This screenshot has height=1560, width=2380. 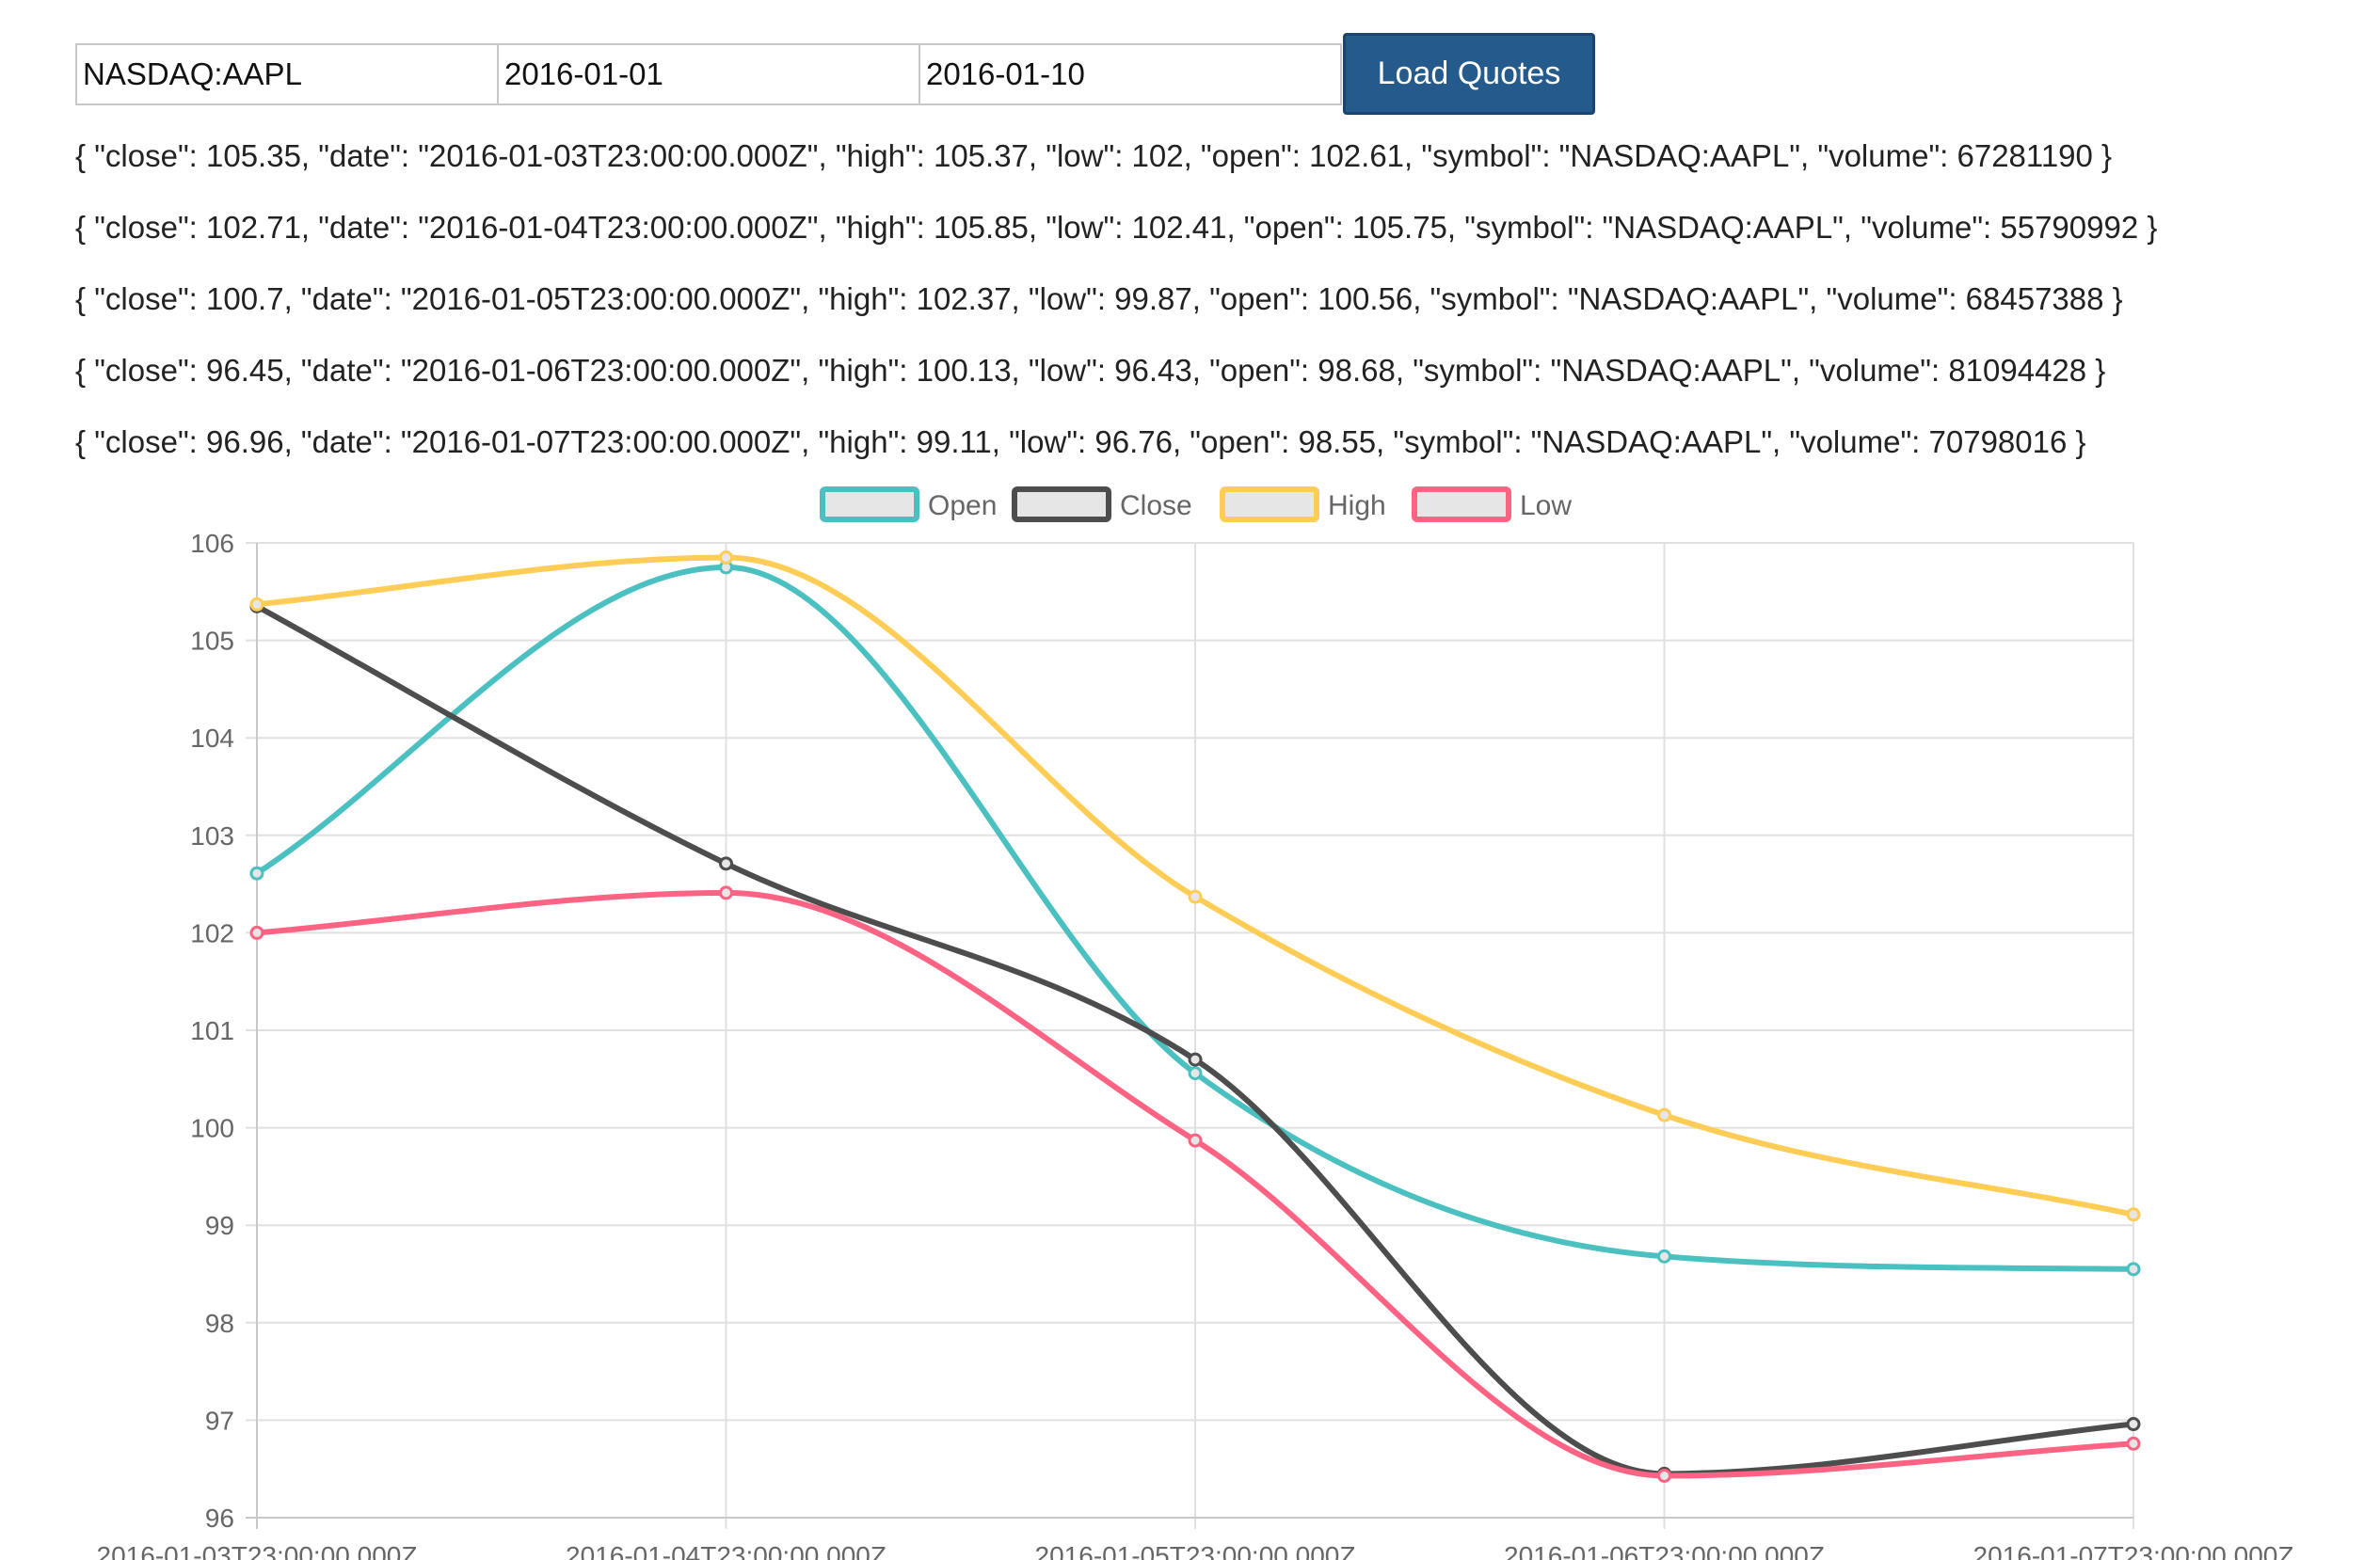 I want to click on legend-item-low: Low, so click(x=1492, y=504).